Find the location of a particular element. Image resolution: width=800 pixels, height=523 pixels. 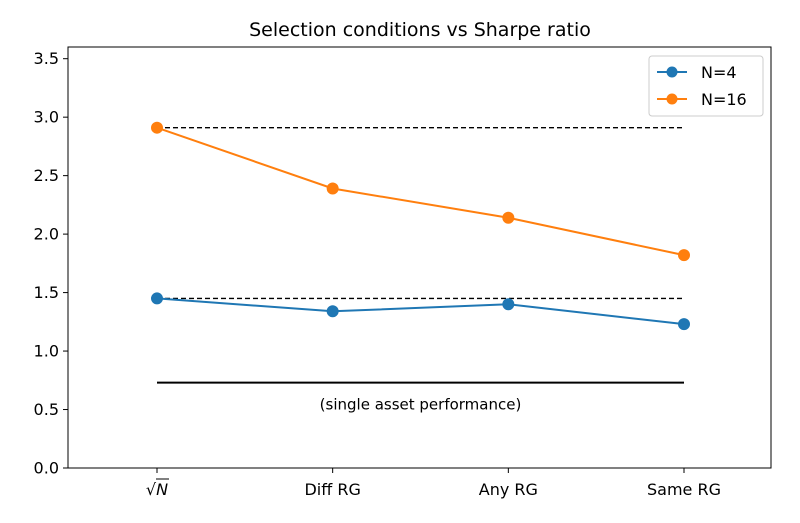

y-tick-label: 0.0 is located at coordinates (46, 468).